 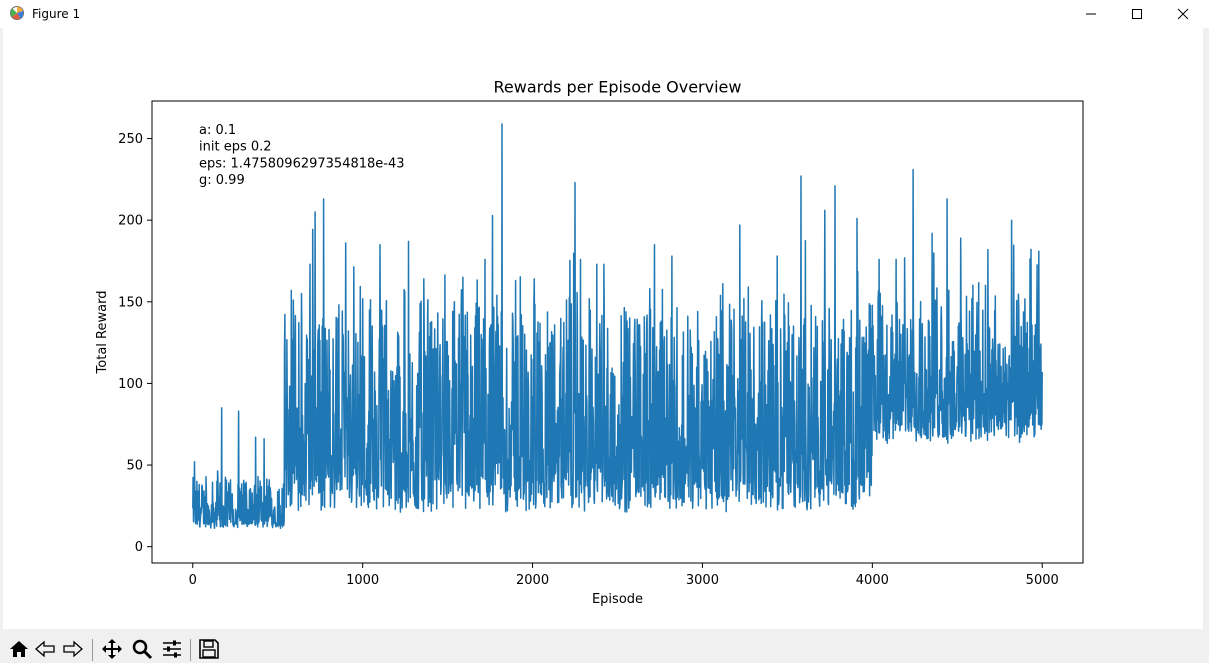 I want to click on close-icon, so click(x=1183, y=14).